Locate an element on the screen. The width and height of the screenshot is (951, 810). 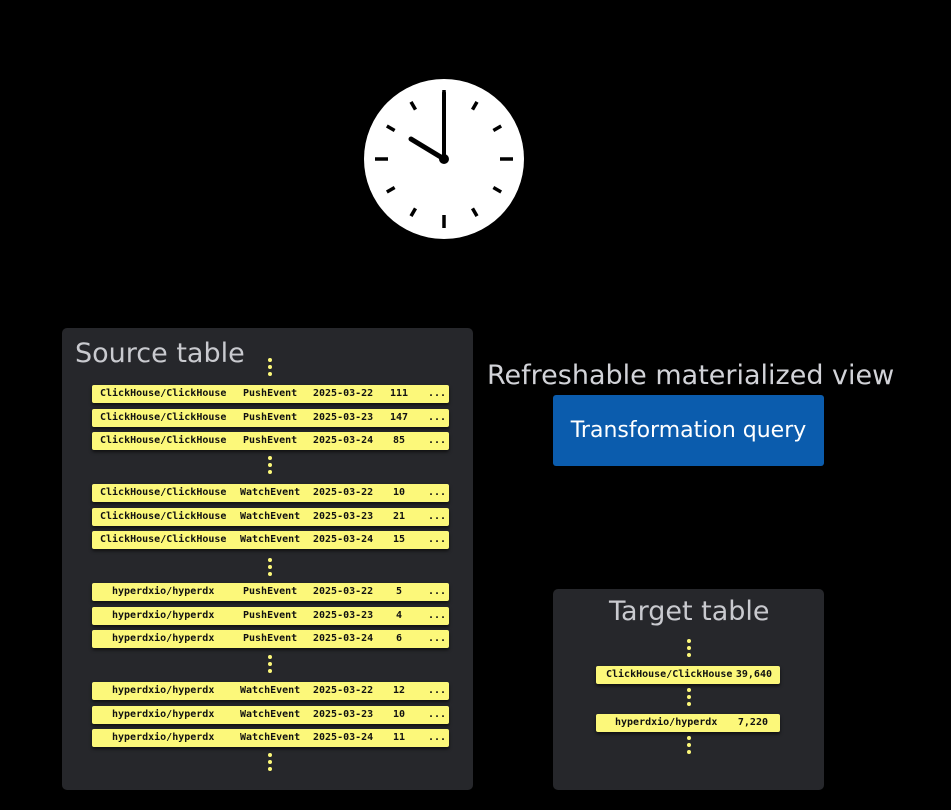
hour-hand is located at coordinates (427, 149).